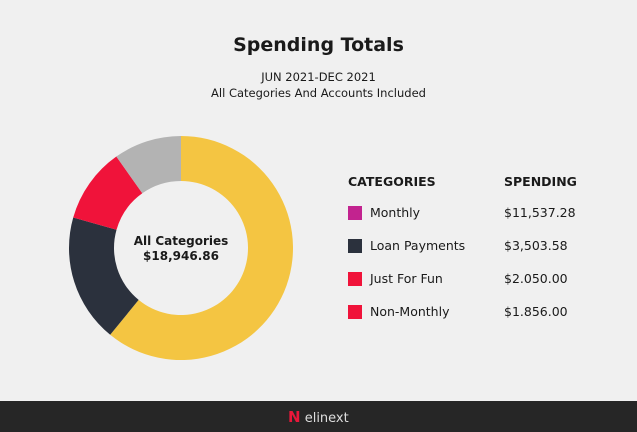 The width and height of the screenshot is (637, 432). What do you see at coordinates (318, 77) in the screenshot?
I see `date-range: JUN 2021-DEC 2021` at bounding box center [318, 77].